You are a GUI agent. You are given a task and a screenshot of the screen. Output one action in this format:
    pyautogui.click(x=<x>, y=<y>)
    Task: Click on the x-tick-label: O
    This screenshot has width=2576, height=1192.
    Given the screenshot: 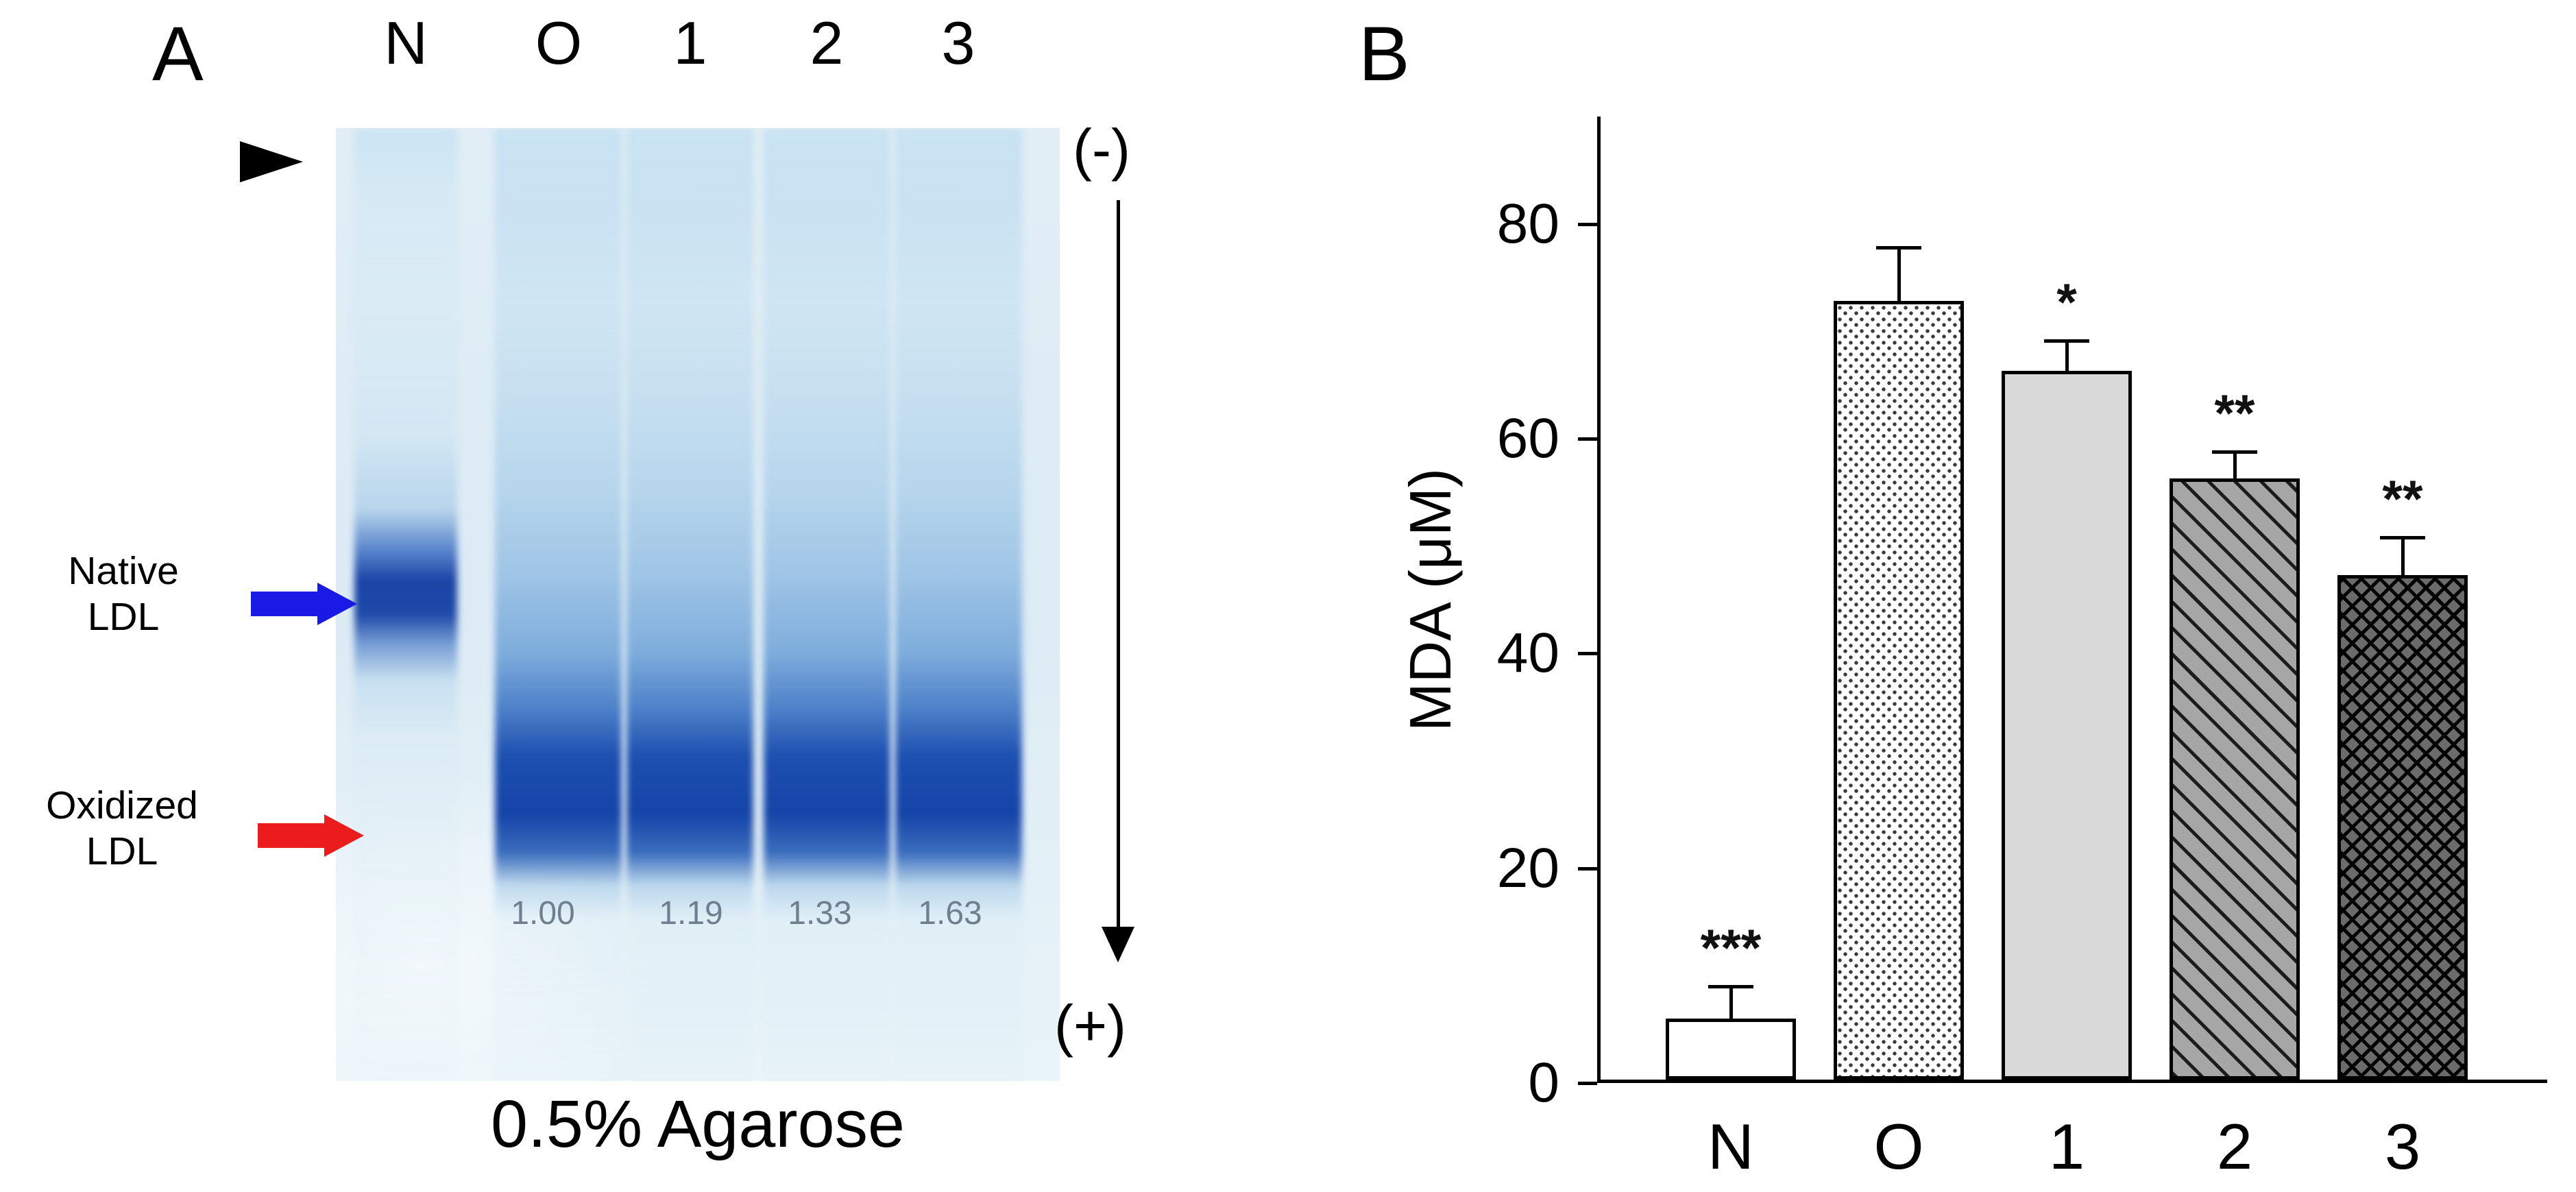 What is the action you would take?
    pyautogui.click(x=1898, y=1146)
    